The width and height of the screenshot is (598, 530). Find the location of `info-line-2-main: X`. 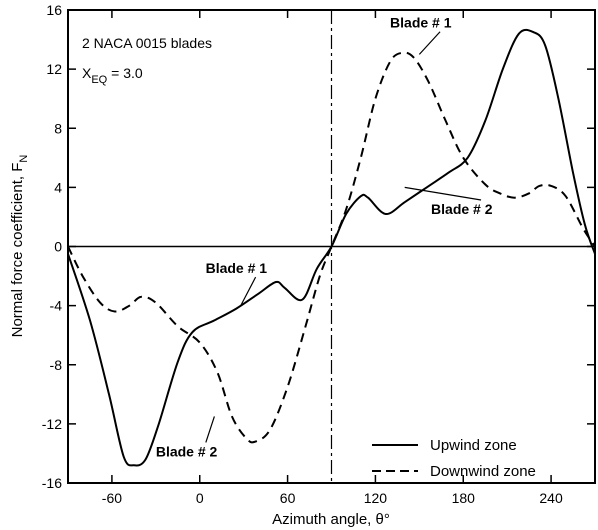

info-line-2-main: X is located at coordinates (87, 73).